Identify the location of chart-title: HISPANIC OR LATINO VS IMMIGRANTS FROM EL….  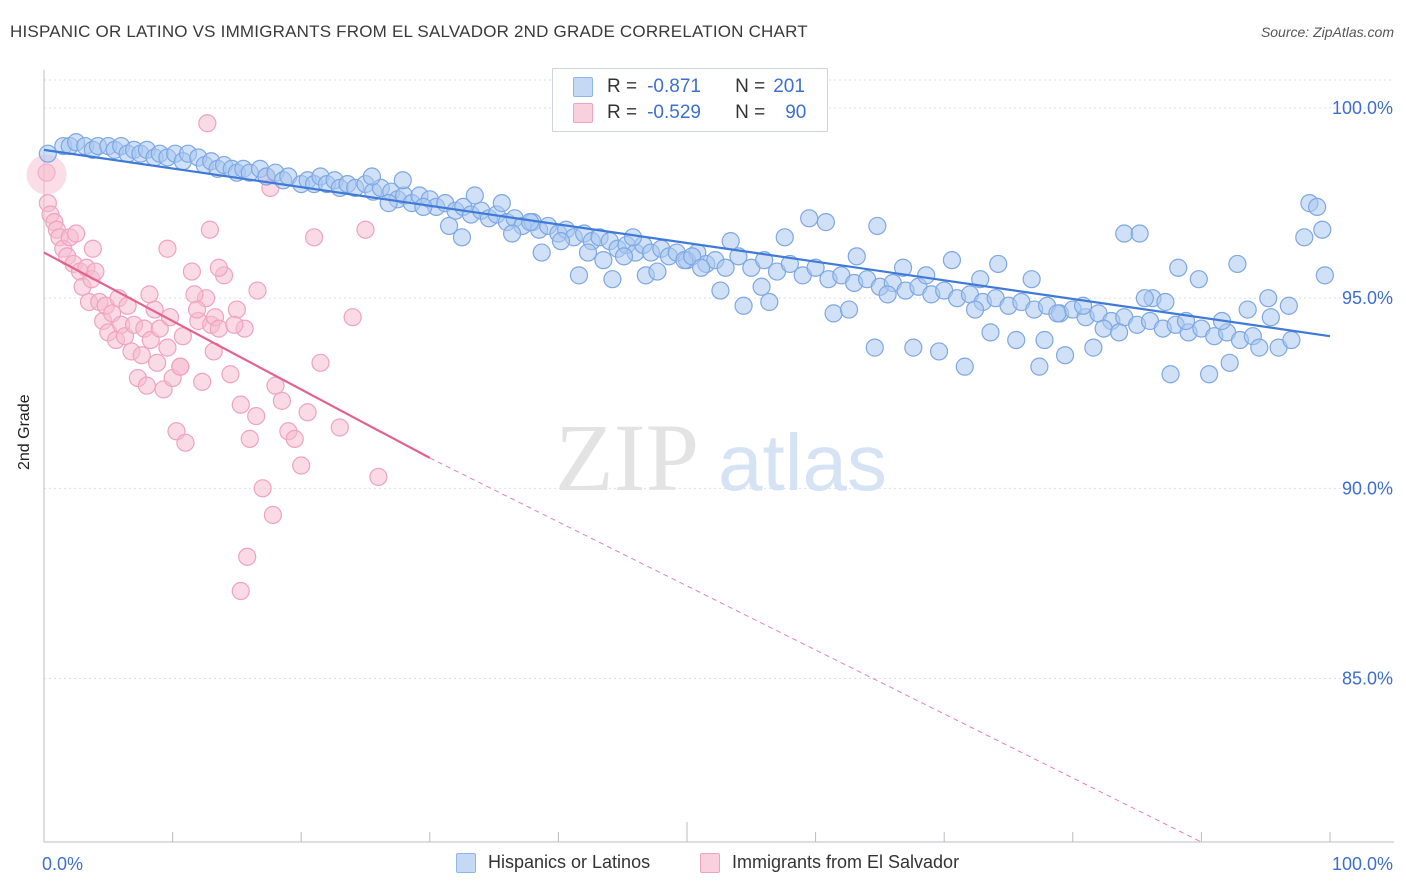
(409, 31).